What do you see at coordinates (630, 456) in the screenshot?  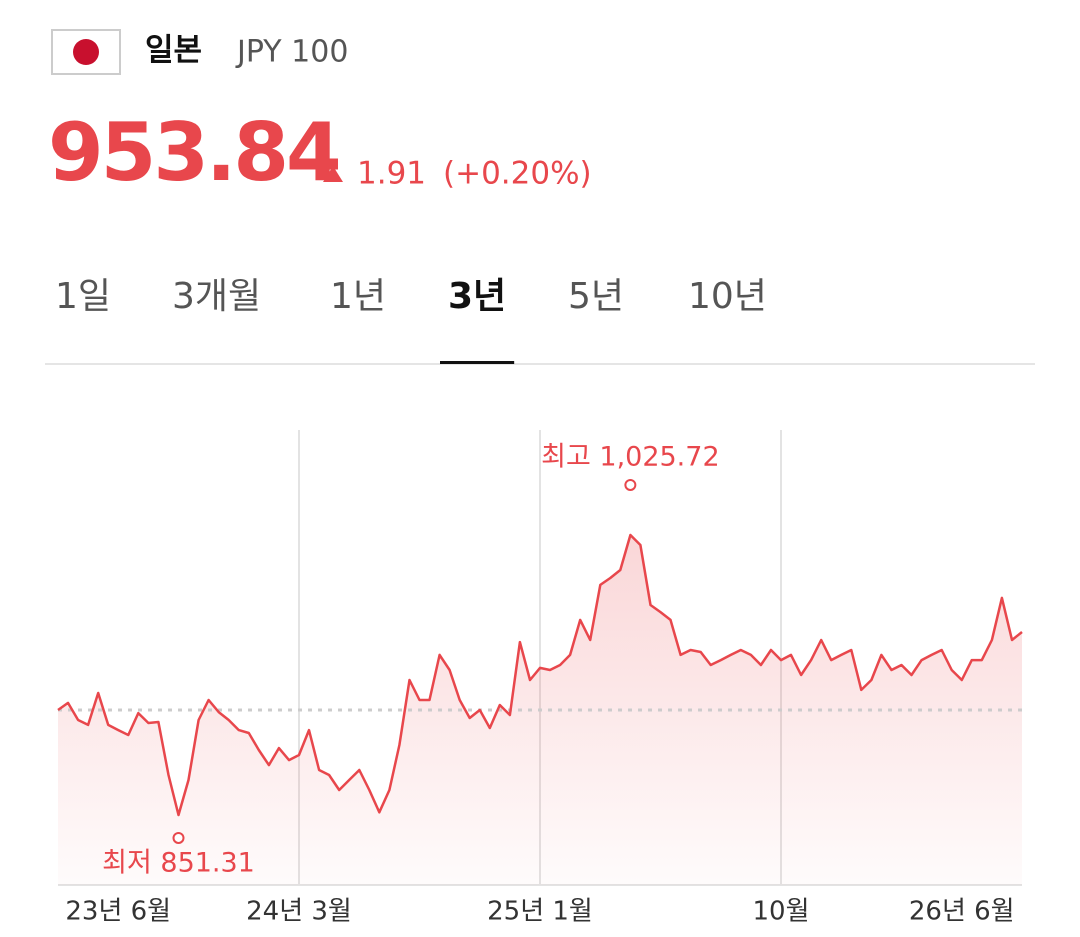 I see `extreme-label: 최고 1,025.72` at bounding box center [630, 456].